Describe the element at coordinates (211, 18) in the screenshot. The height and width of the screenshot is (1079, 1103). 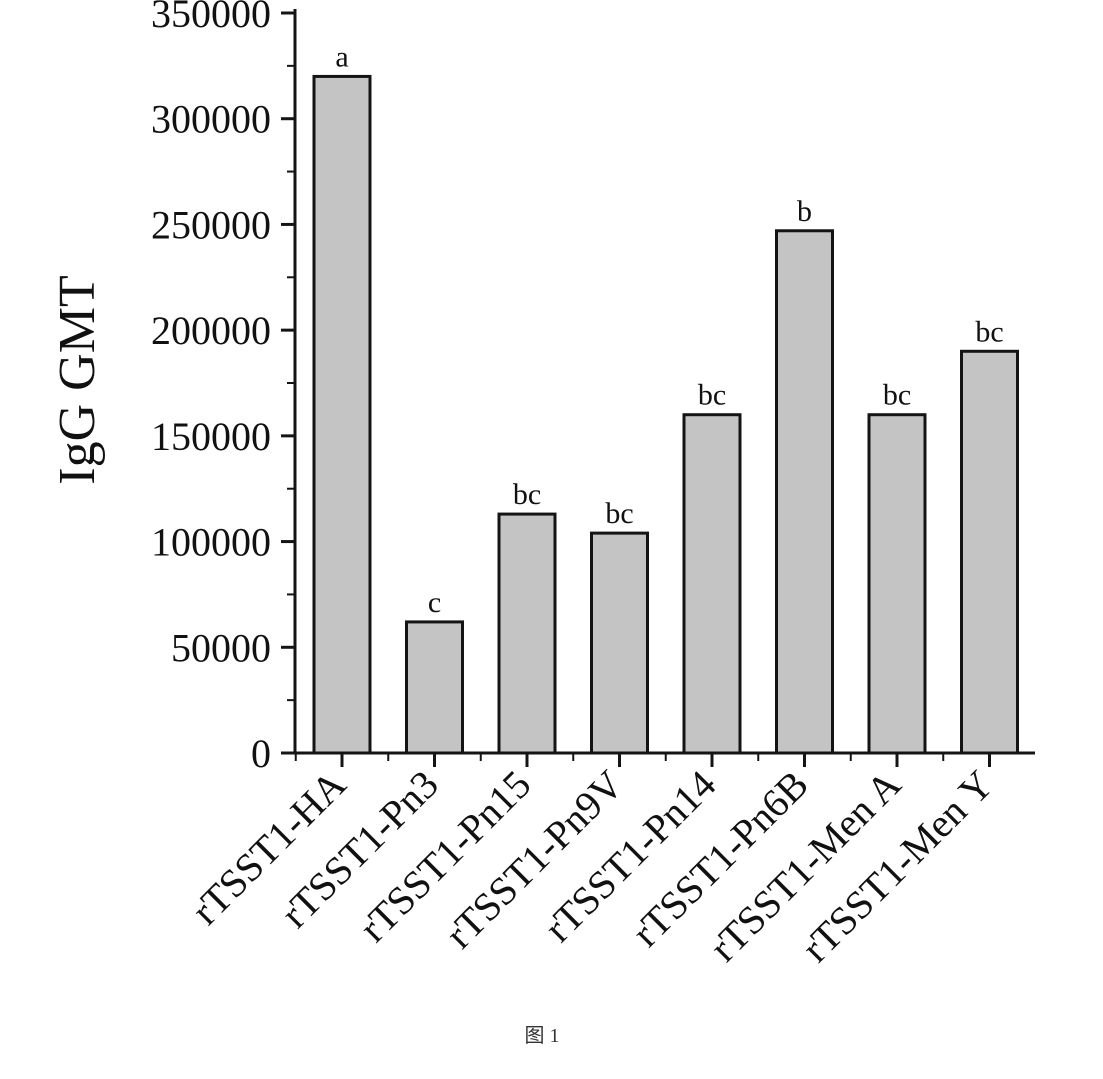
I see `y-tick-label: 350000` at that location.